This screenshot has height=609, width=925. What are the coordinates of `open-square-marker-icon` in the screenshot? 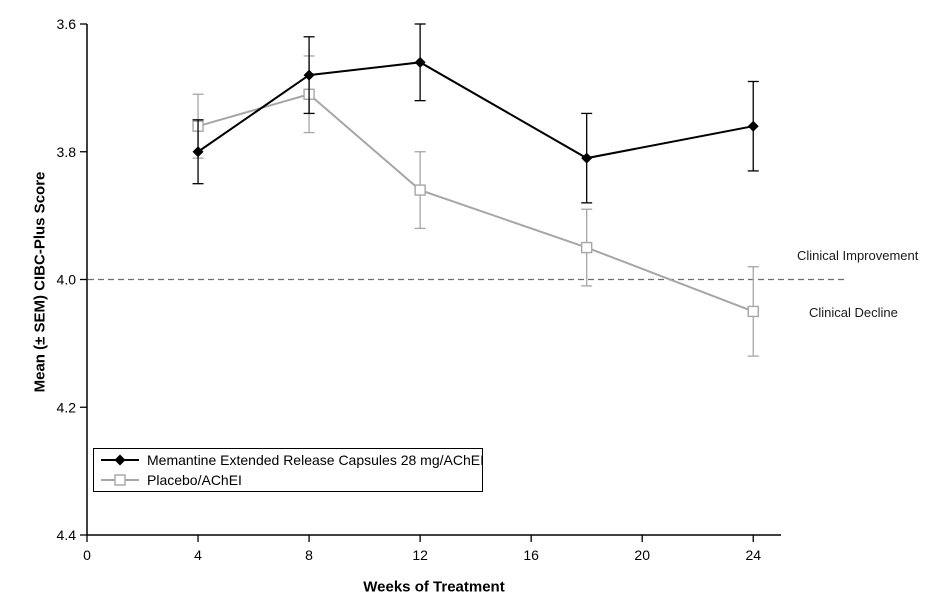 It's located at (120, 480).